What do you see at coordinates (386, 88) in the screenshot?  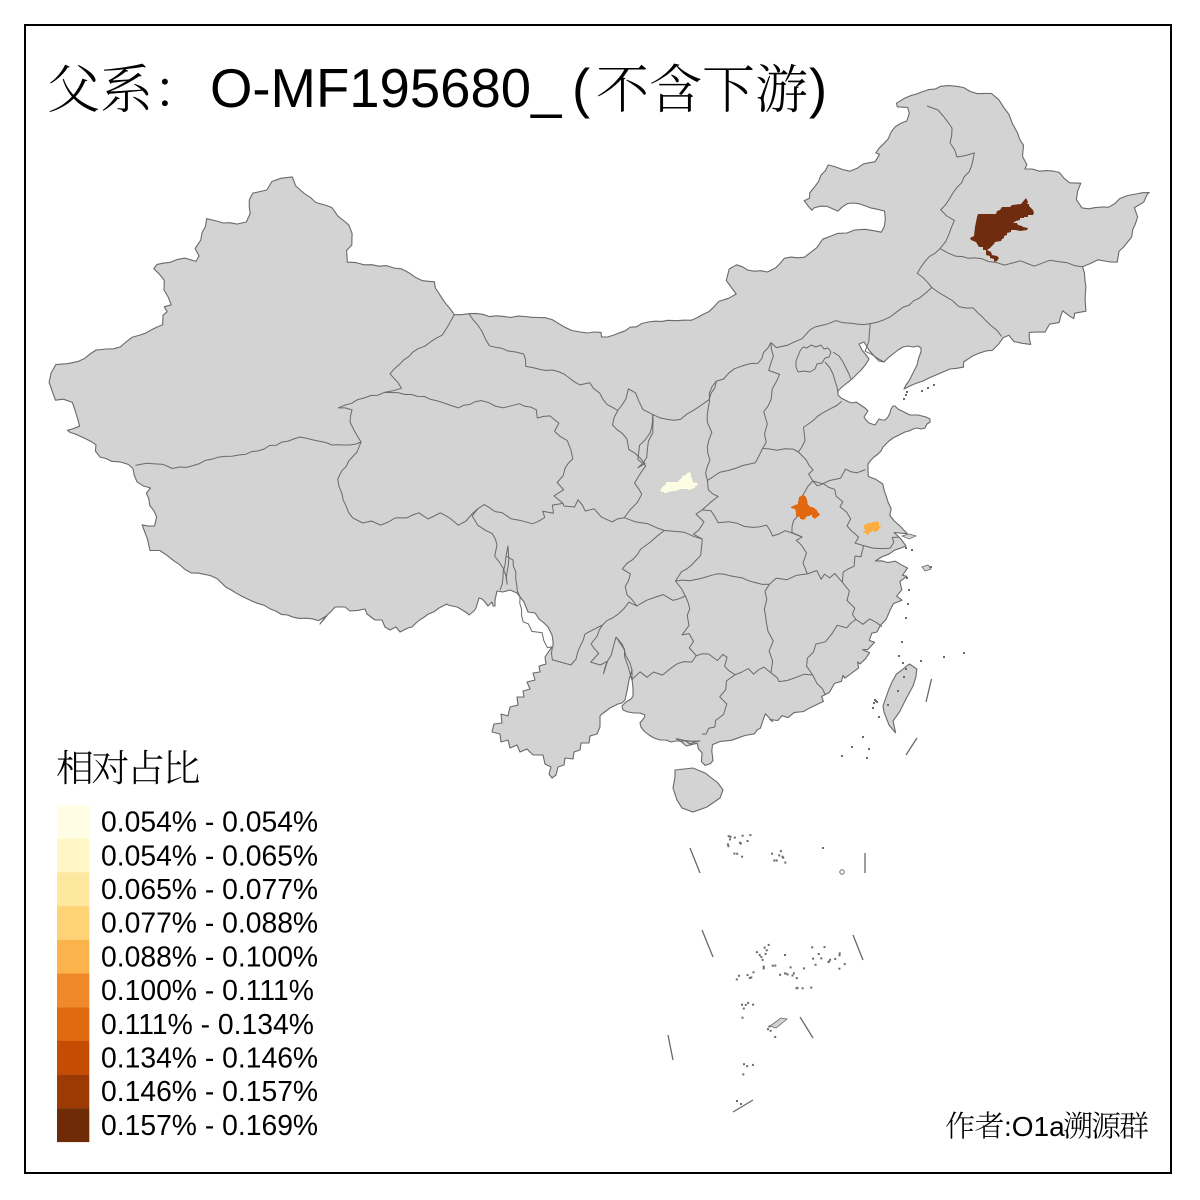 I see `svg-text: O-MF195680_` at bounding box center [386, 88].